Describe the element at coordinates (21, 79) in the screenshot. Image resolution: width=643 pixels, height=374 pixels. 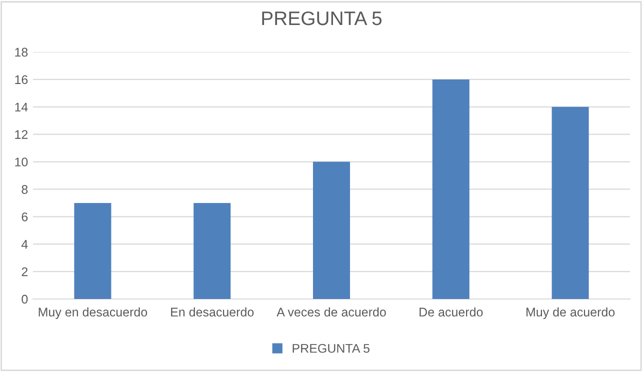
I see `y-tick-label: 16` at that location.